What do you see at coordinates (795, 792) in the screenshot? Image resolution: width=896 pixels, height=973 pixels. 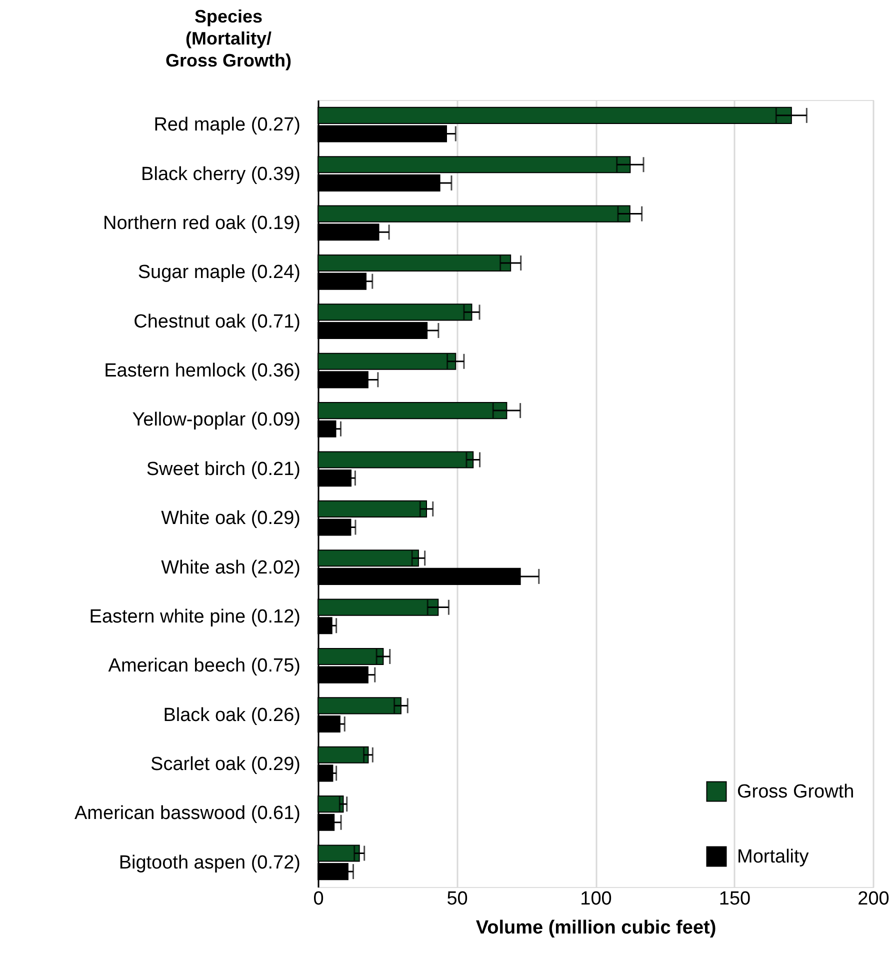 I see `legend-label: Gross Growth` at bounding box center [795, 792].